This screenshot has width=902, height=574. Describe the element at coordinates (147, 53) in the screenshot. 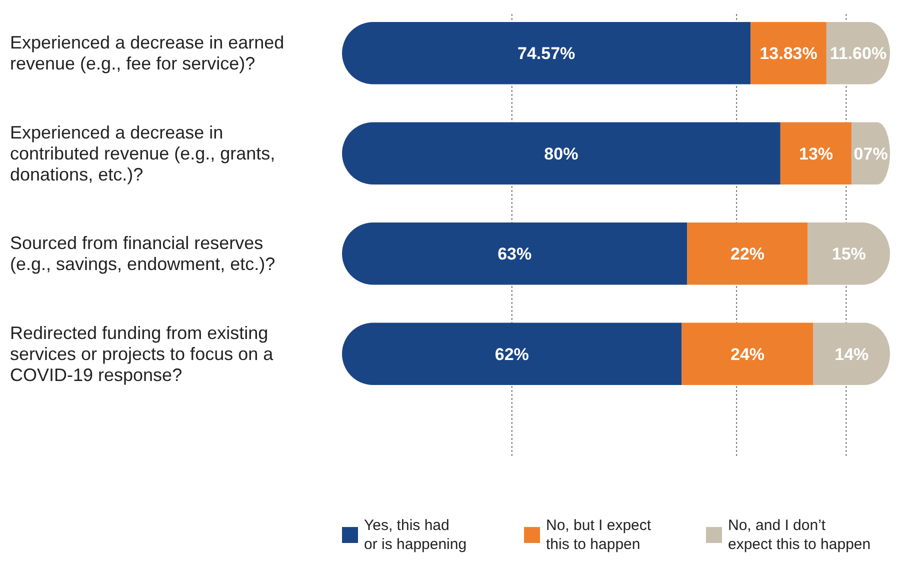

I see `y-tick-label: Experienced a decrease in earned revenue (e.g., fee for service)?` at that location.